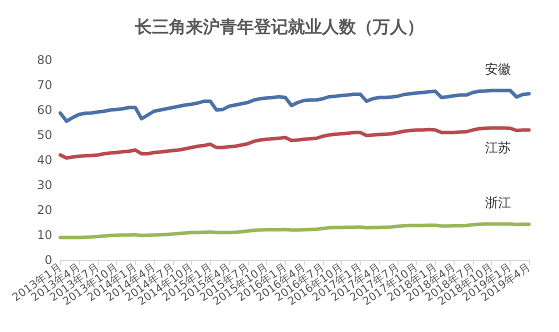  Describe the element at coordinates (497, 203) in the screenshot. I see `series-label: 浙江` at that location.